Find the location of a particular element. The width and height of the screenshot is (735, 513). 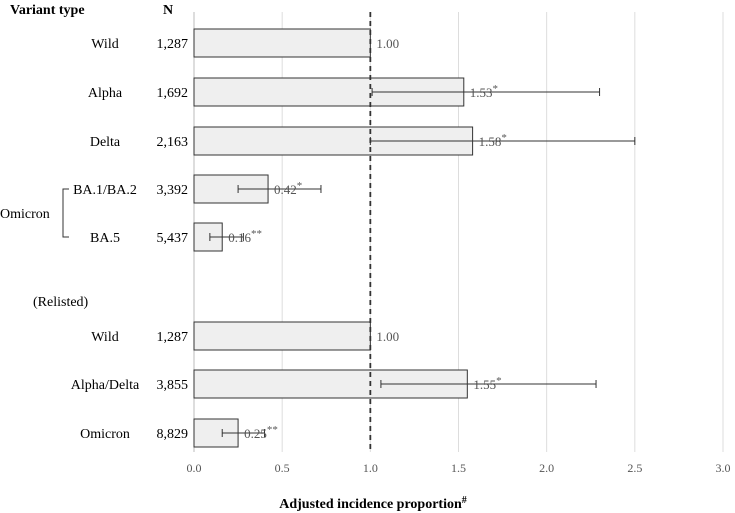

section-label: (Relisted) is located at coordinates (61, 302).